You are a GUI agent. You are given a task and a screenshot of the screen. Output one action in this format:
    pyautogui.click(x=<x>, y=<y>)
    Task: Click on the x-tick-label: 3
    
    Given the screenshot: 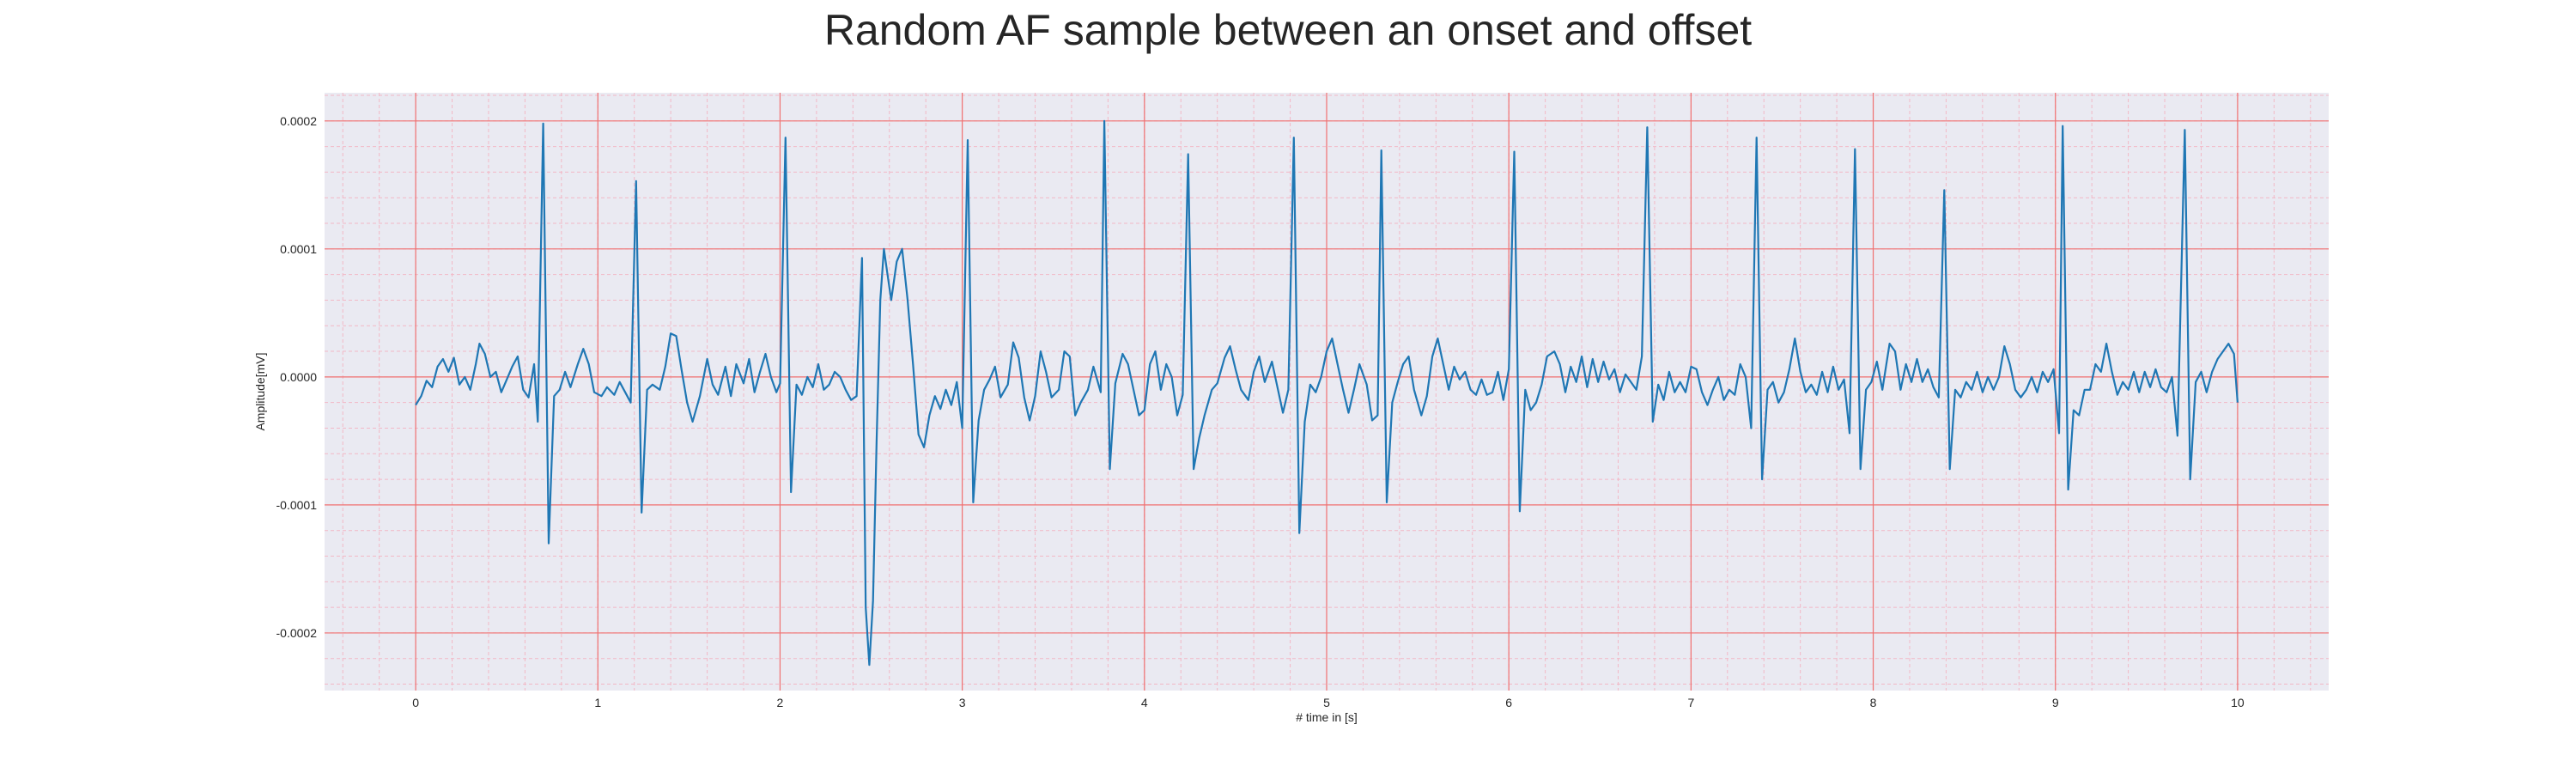 What is the action you would take?
    pyautogui.click(x=962, y=702)
    